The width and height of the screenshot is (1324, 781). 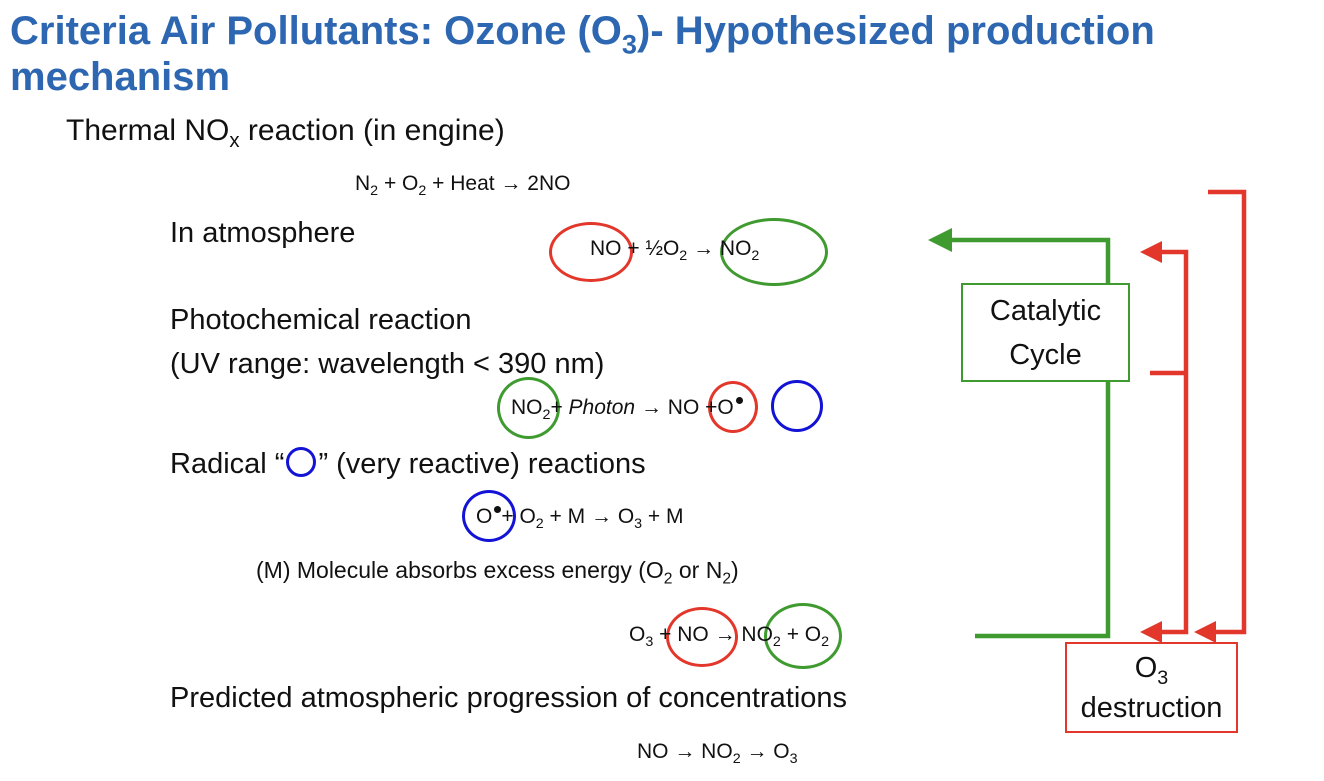 What do you see at coordinates (1030, 438) in the screenshot?
I see `green-cycle-line` at bounding box center [1030, 438].